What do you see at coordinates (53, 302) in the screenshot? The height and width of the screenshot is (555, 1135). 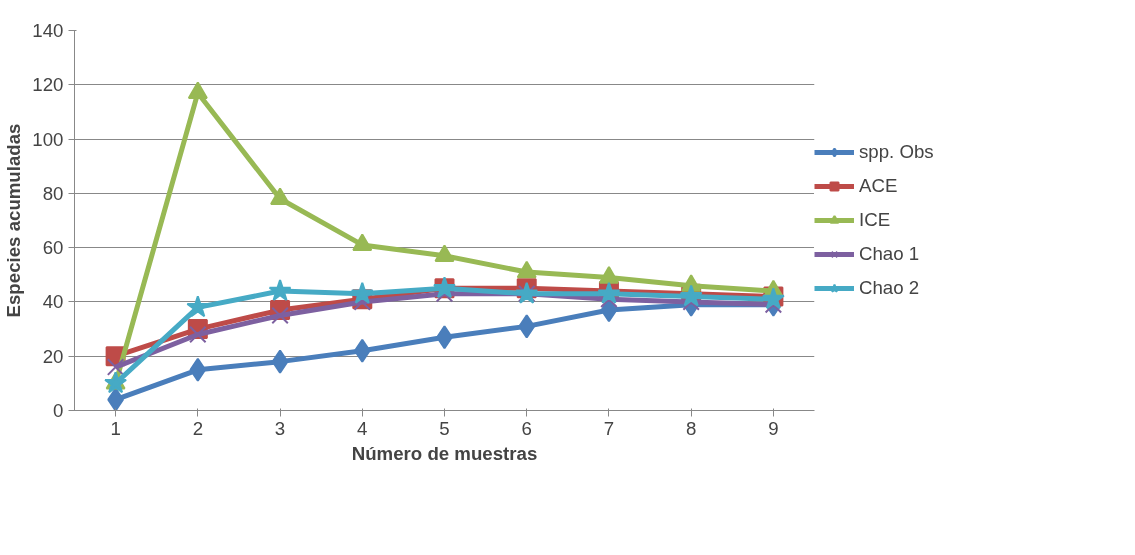 I see `y-tick-label: 40` at bounding box center [53, 302].